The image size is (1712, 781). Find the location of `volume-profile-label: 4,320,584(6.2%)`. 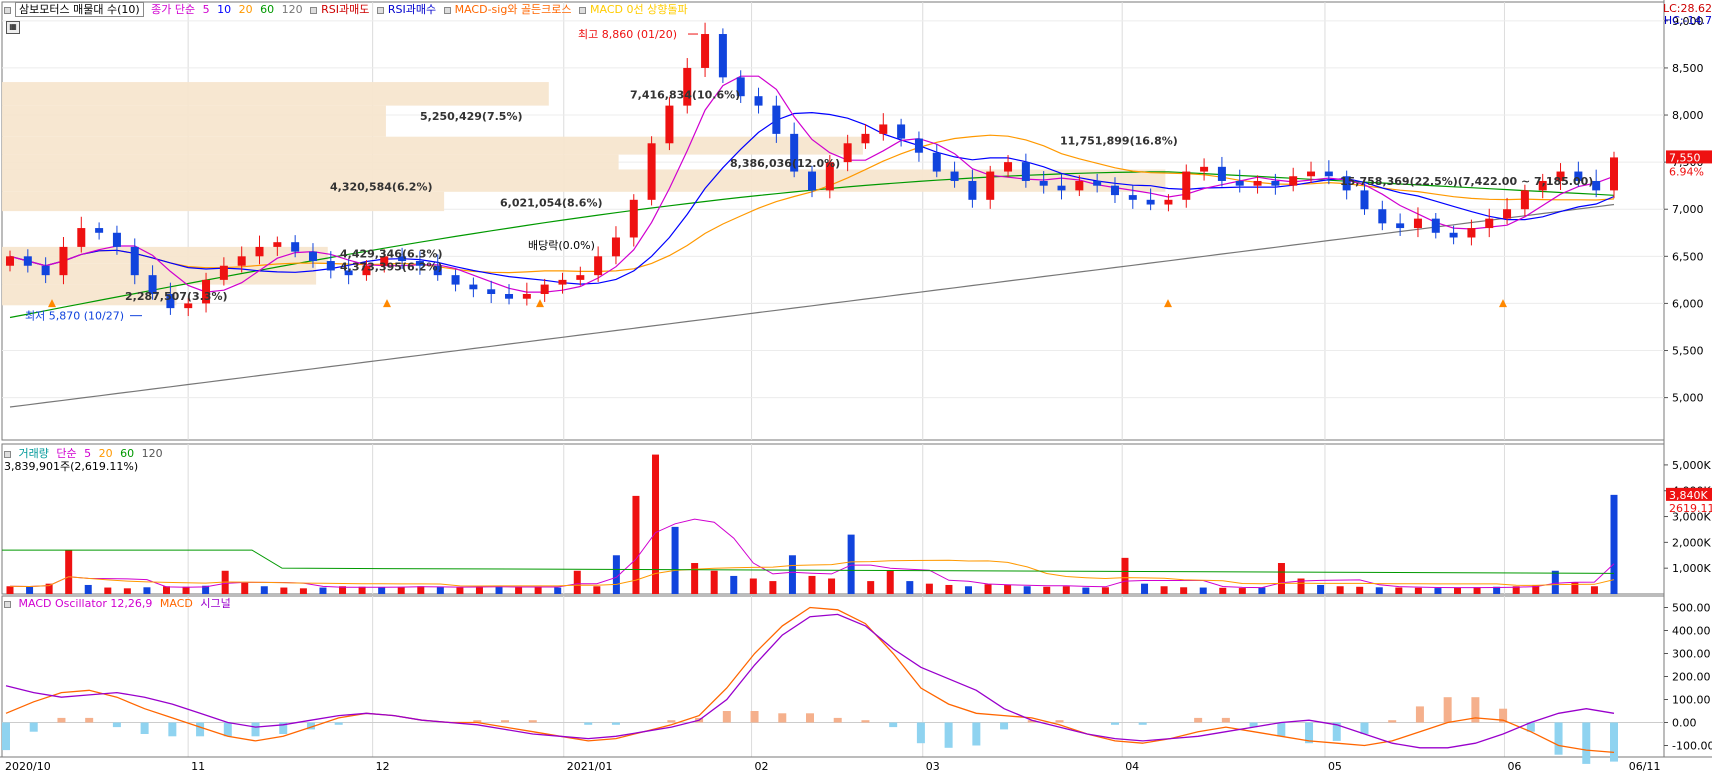

volume-profile-label: 4,320,584(6.2%) is located at coordinates (381, 187).